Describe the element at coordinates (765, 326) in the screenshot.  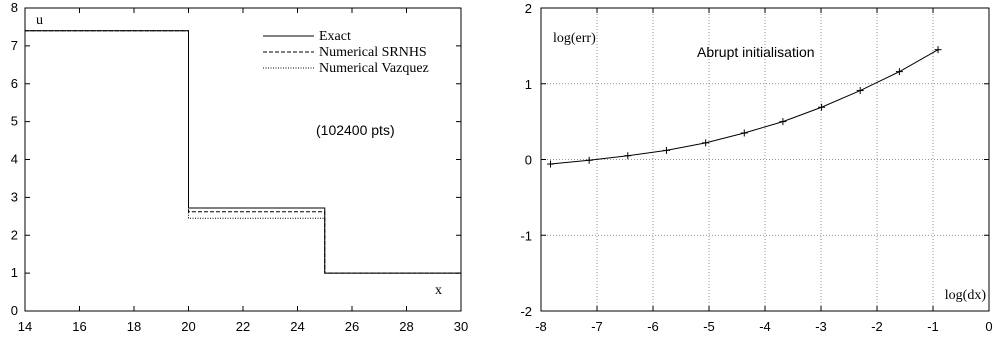
I see `right-x-tick-label: -4` at that location.